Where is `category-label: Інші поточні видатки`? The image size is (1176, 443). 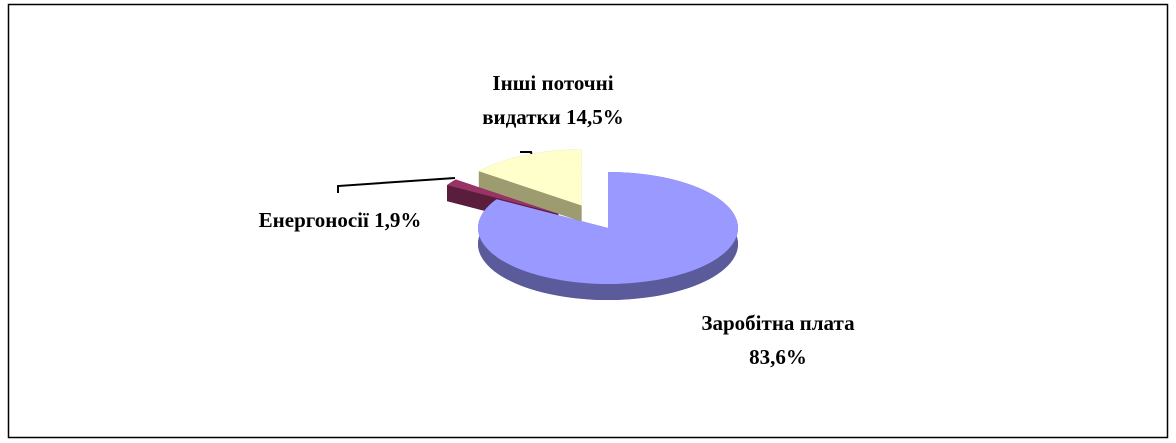 category-label: Інші поточні видатки is located at coordinates (548, 100).